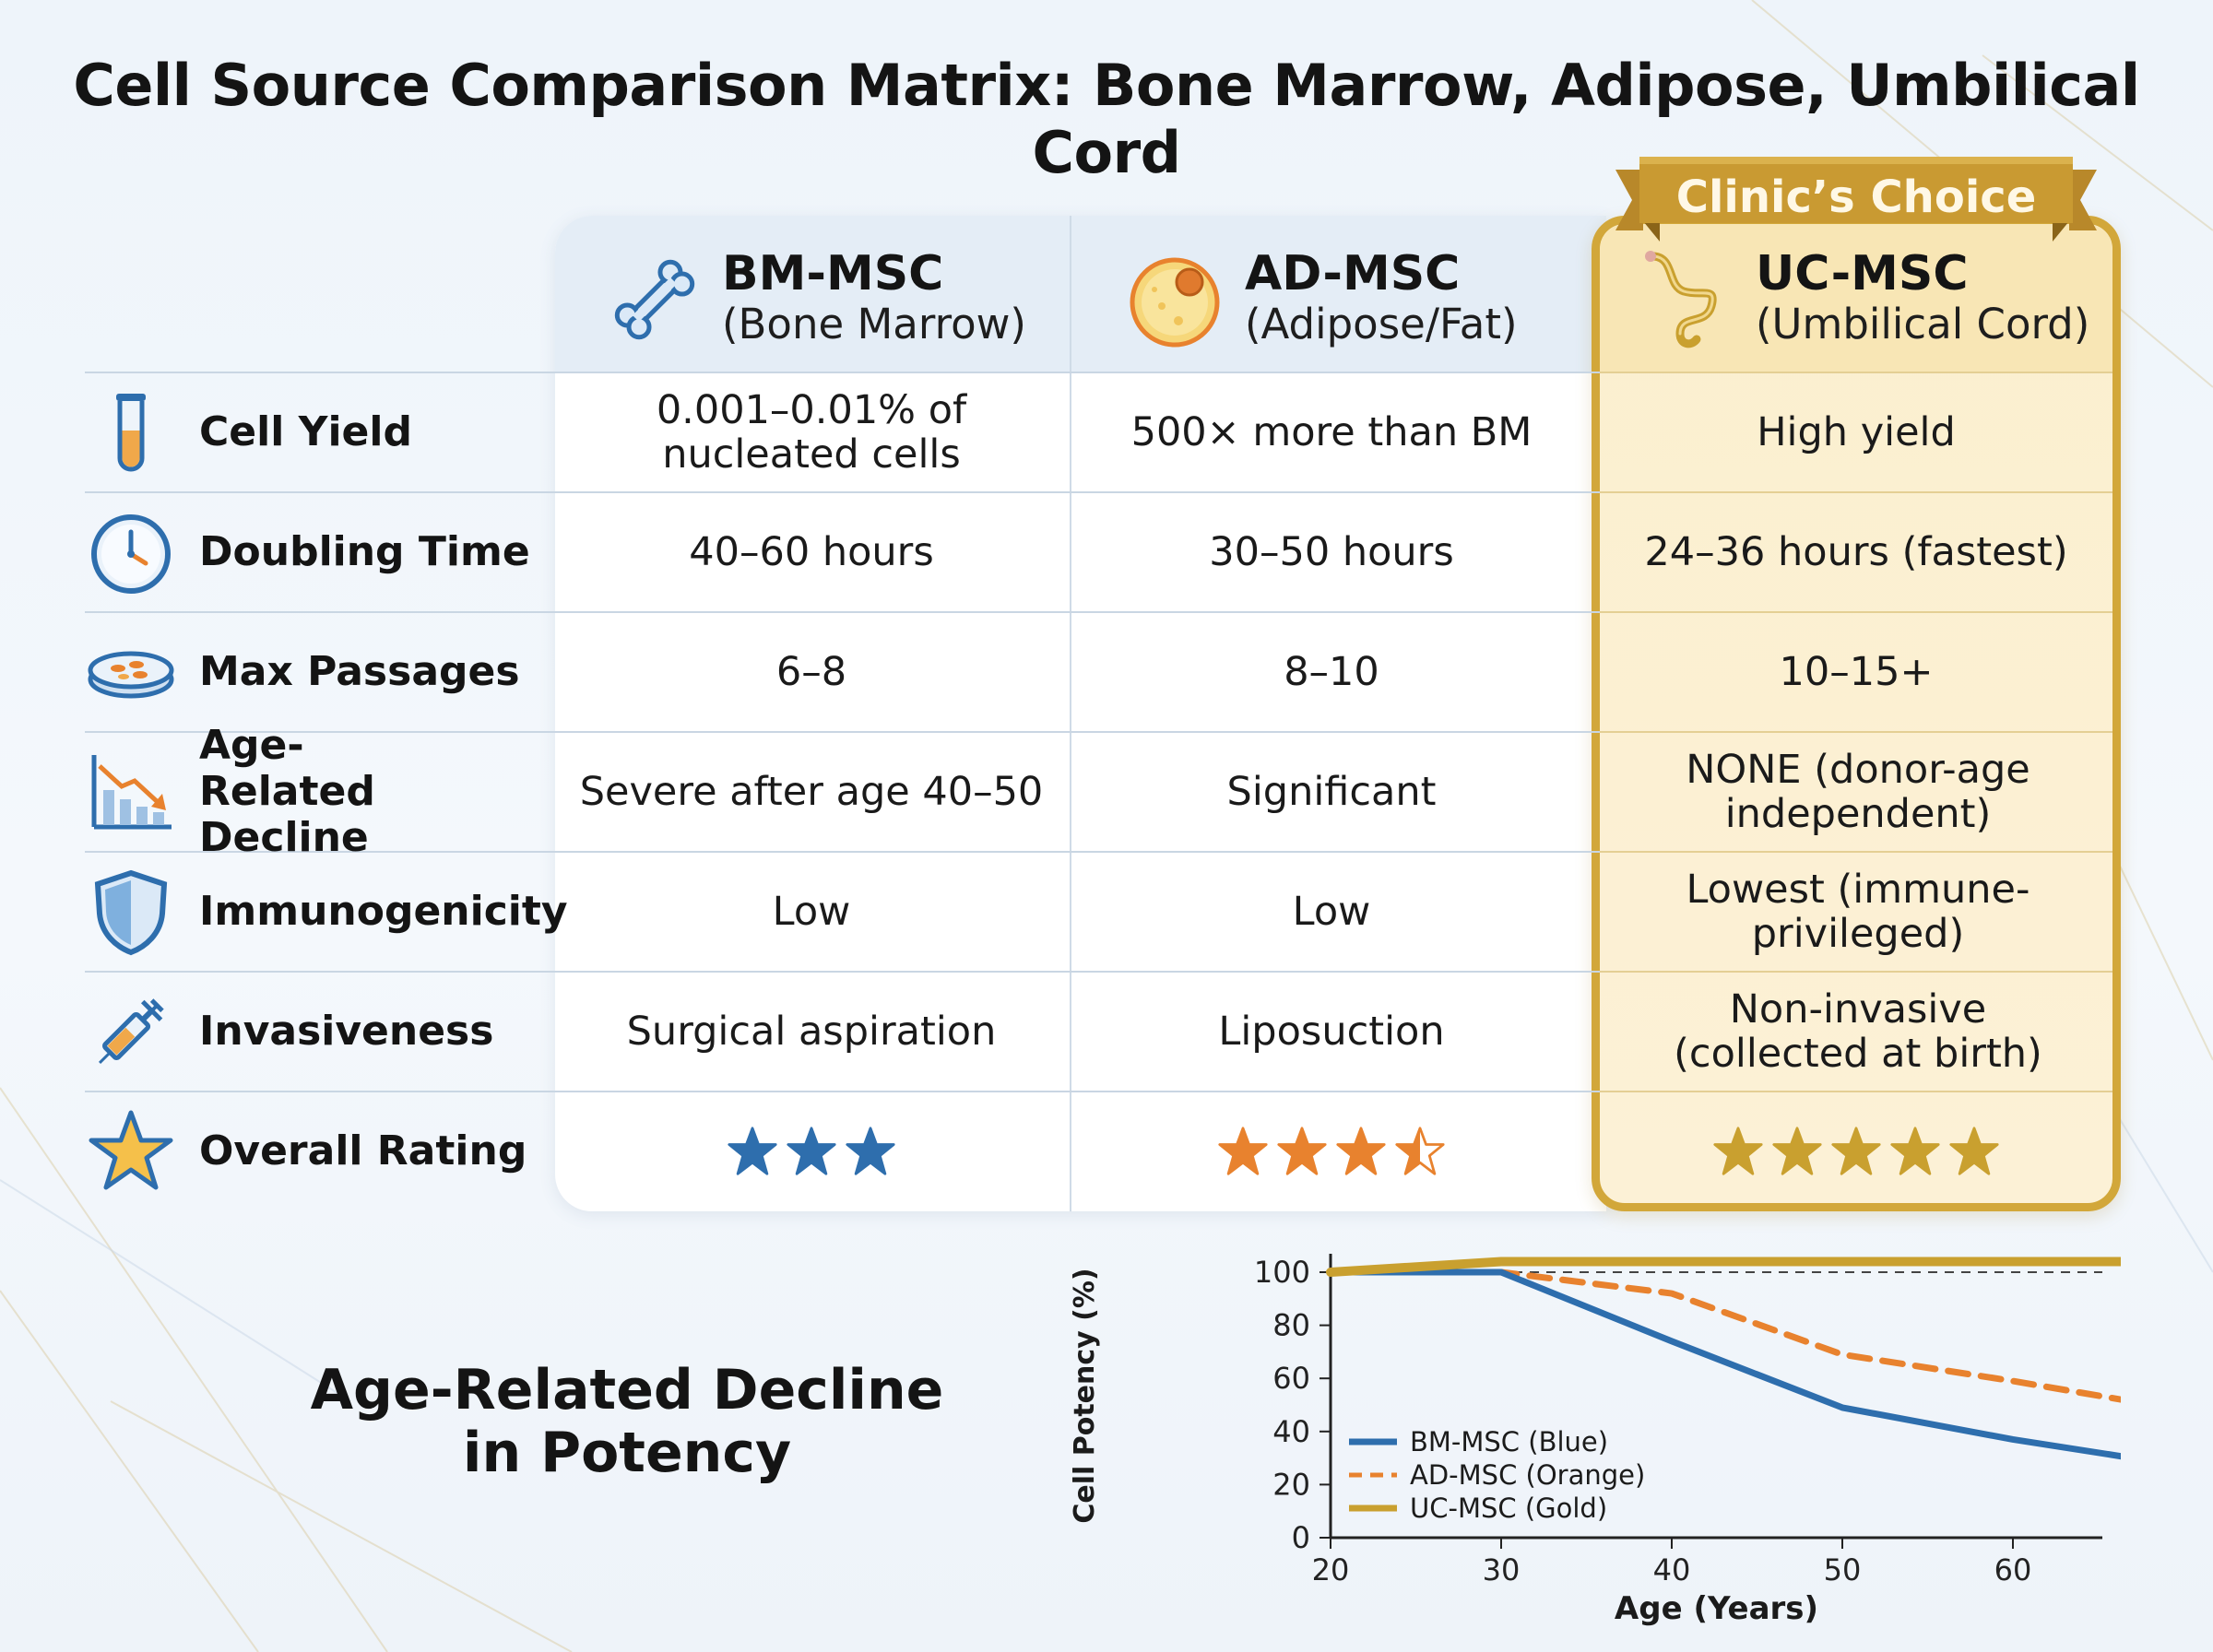  What do you see at coordinates (1331, 912) in the screenshot?
I see `cell-ad-immunogenicity: Low` at bounding box center [1331, 912].